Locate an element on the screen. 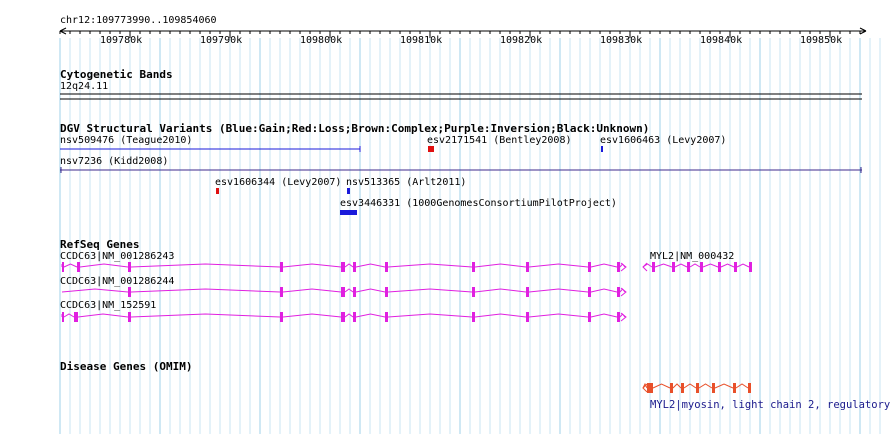 This screenshot has width=890, height=434. ruler-tick-label: 109800k is located at coordinates (321, 40).